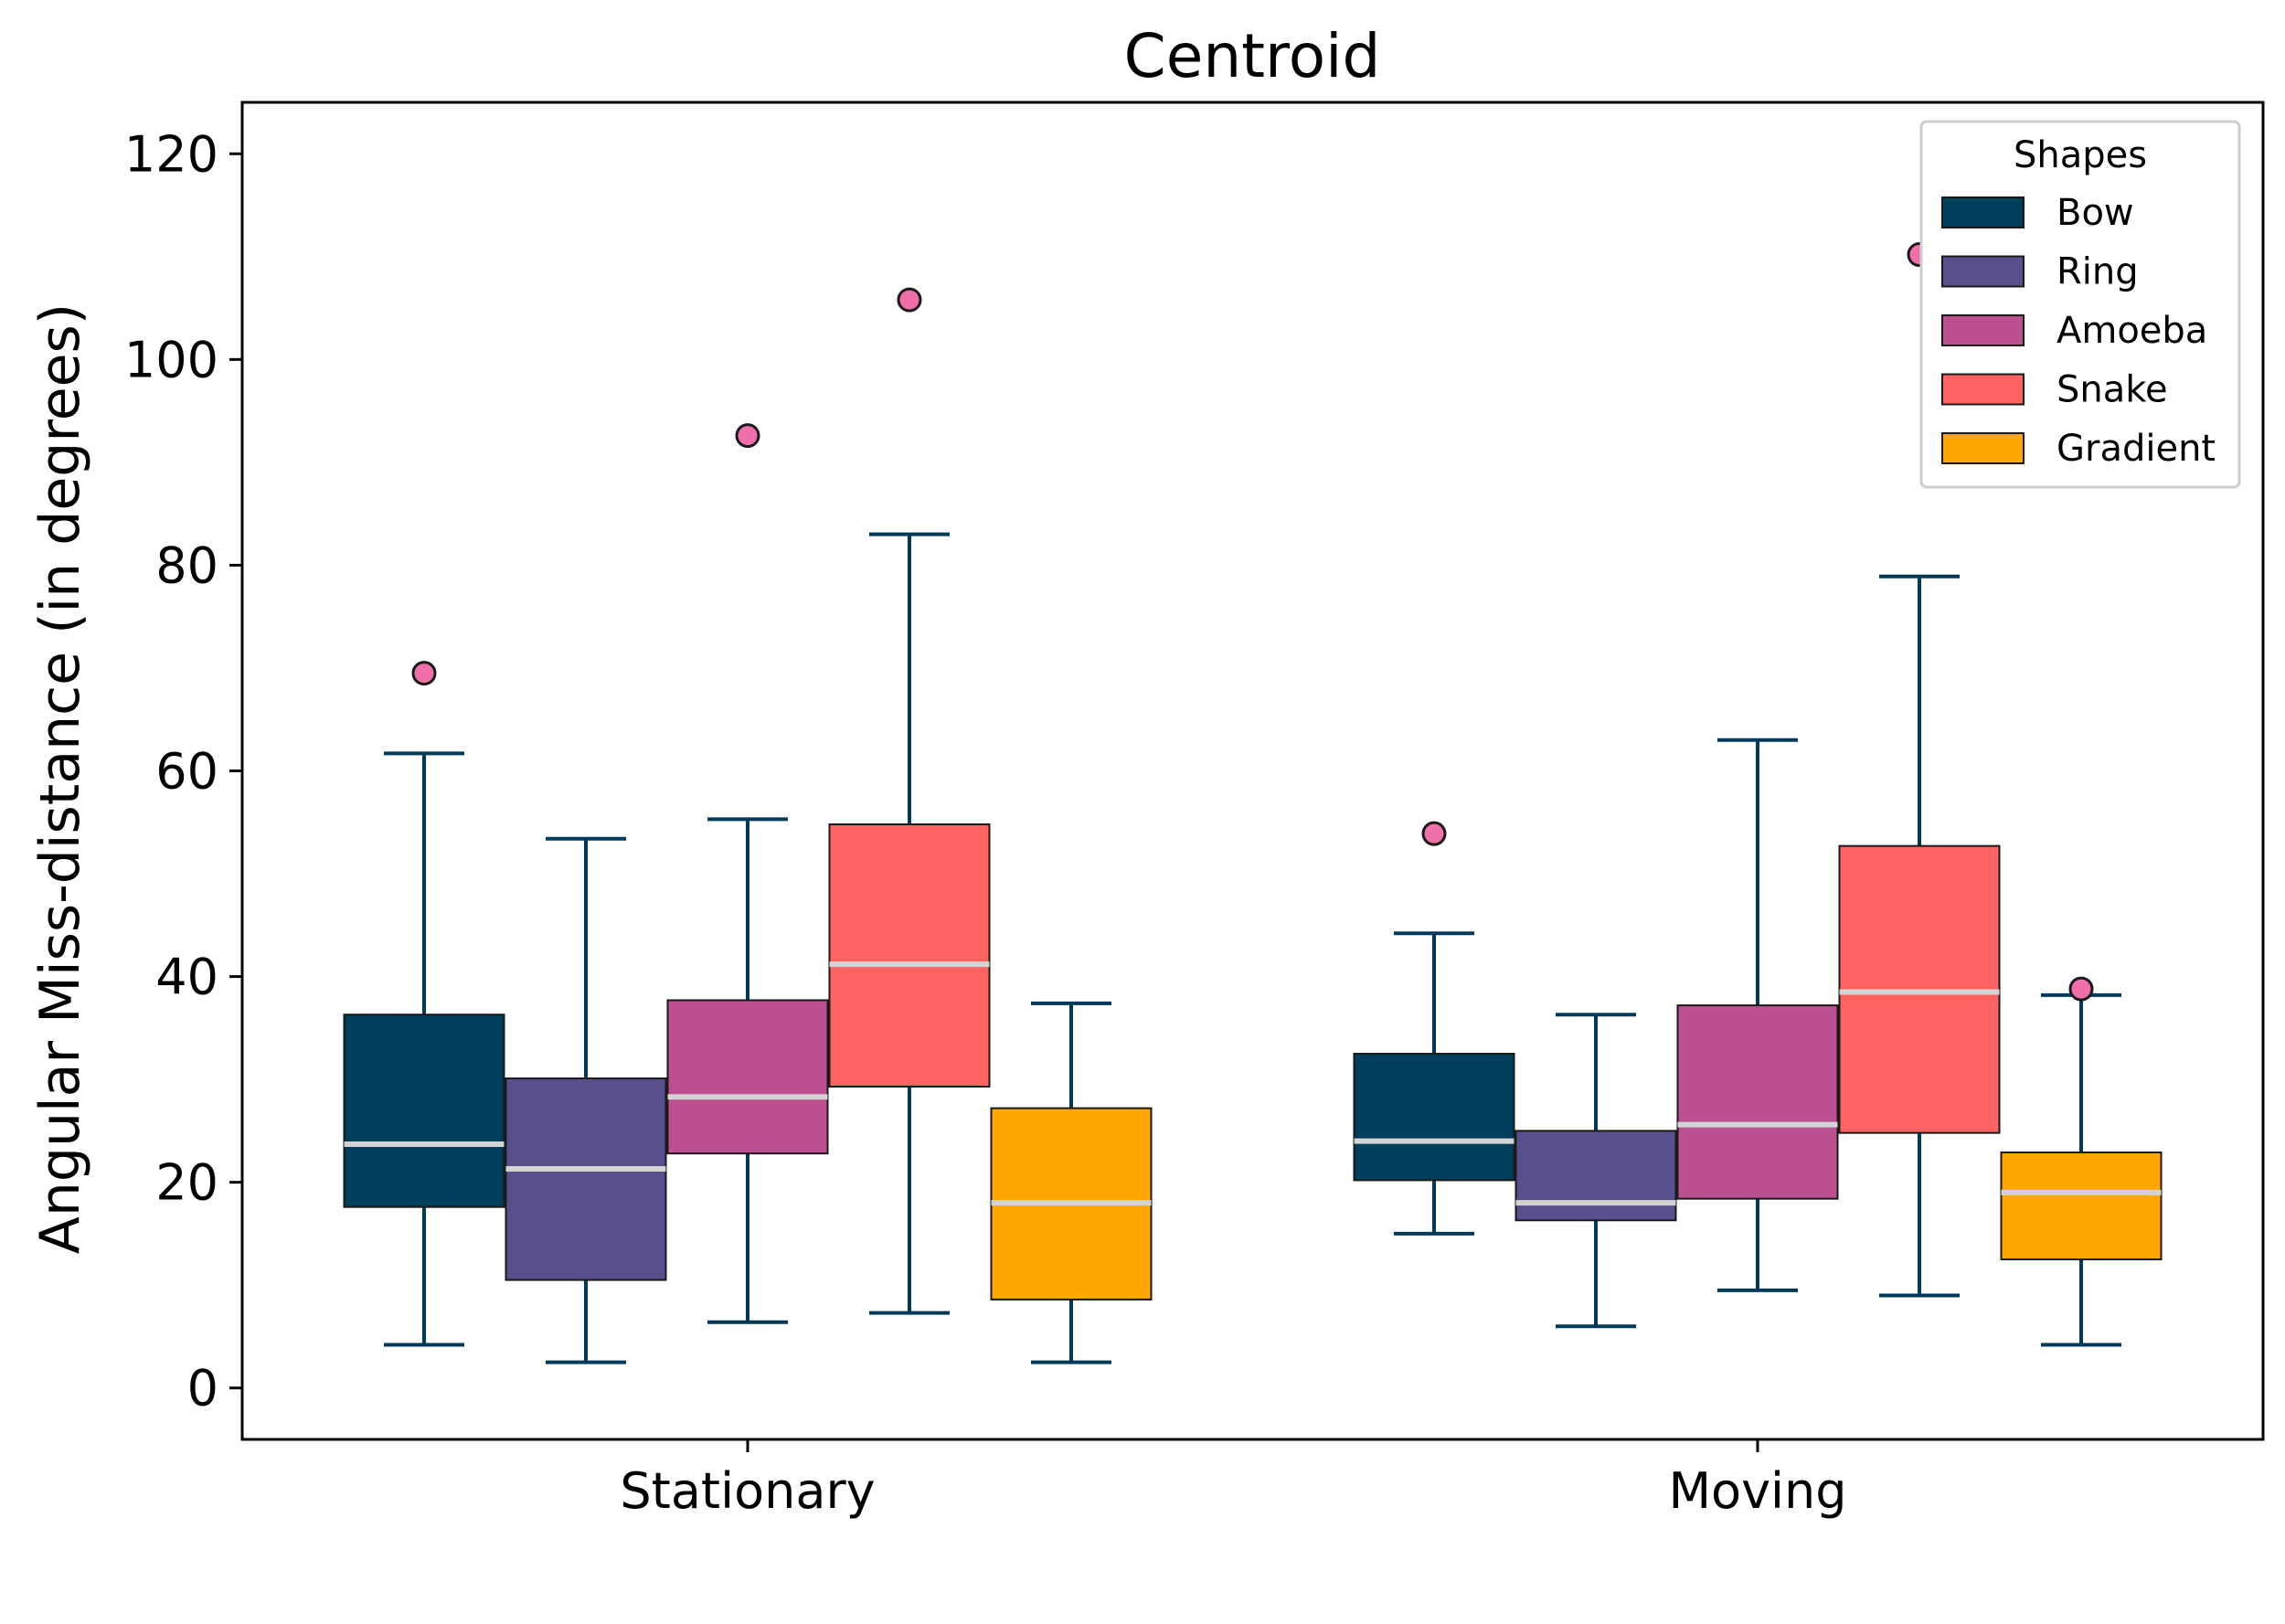 Image resolution: width=2285 pixels, height=1624 pixels. Describe the element at coordinates (2131, 331) in the screenshot. I see `legend-label-amoeba: Amoeba` at that location.